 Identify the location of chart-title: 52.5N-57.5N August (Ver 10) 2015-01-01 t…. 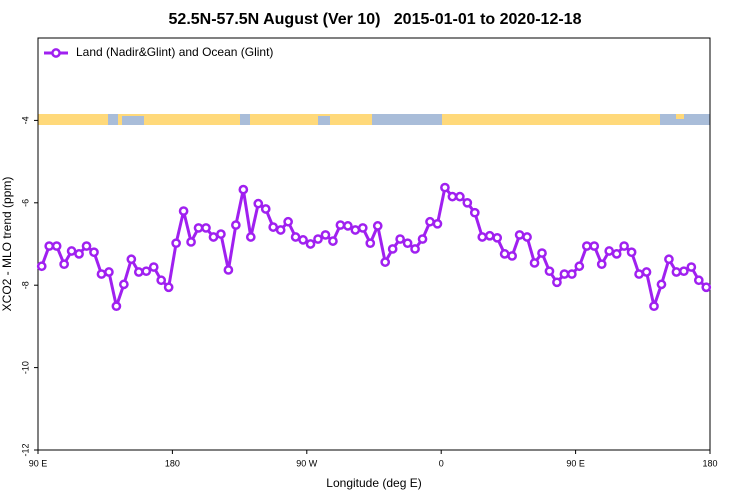
(375, 19).